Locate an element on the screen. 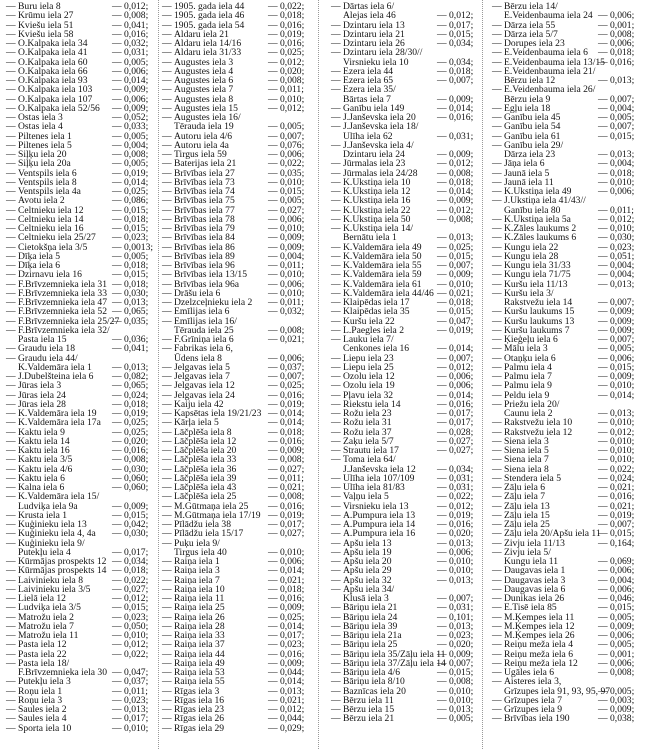 This screenshot has height=749, width=645. address-entry: —Bērzu iela 15 0,013 is located at coordinates (407, 710).